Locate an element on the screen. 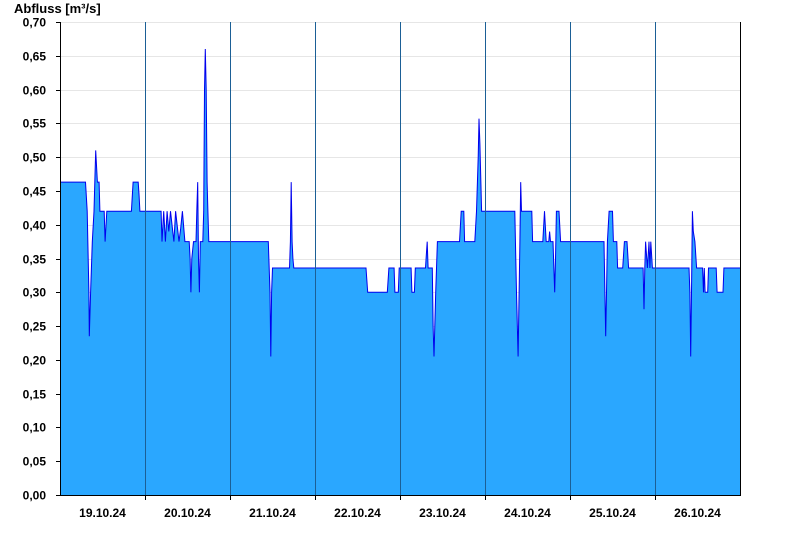 Image resolution: width=800 pixels, height=550 pixels. y-tick-label: 0,65 is located at coordinates (35, 57).